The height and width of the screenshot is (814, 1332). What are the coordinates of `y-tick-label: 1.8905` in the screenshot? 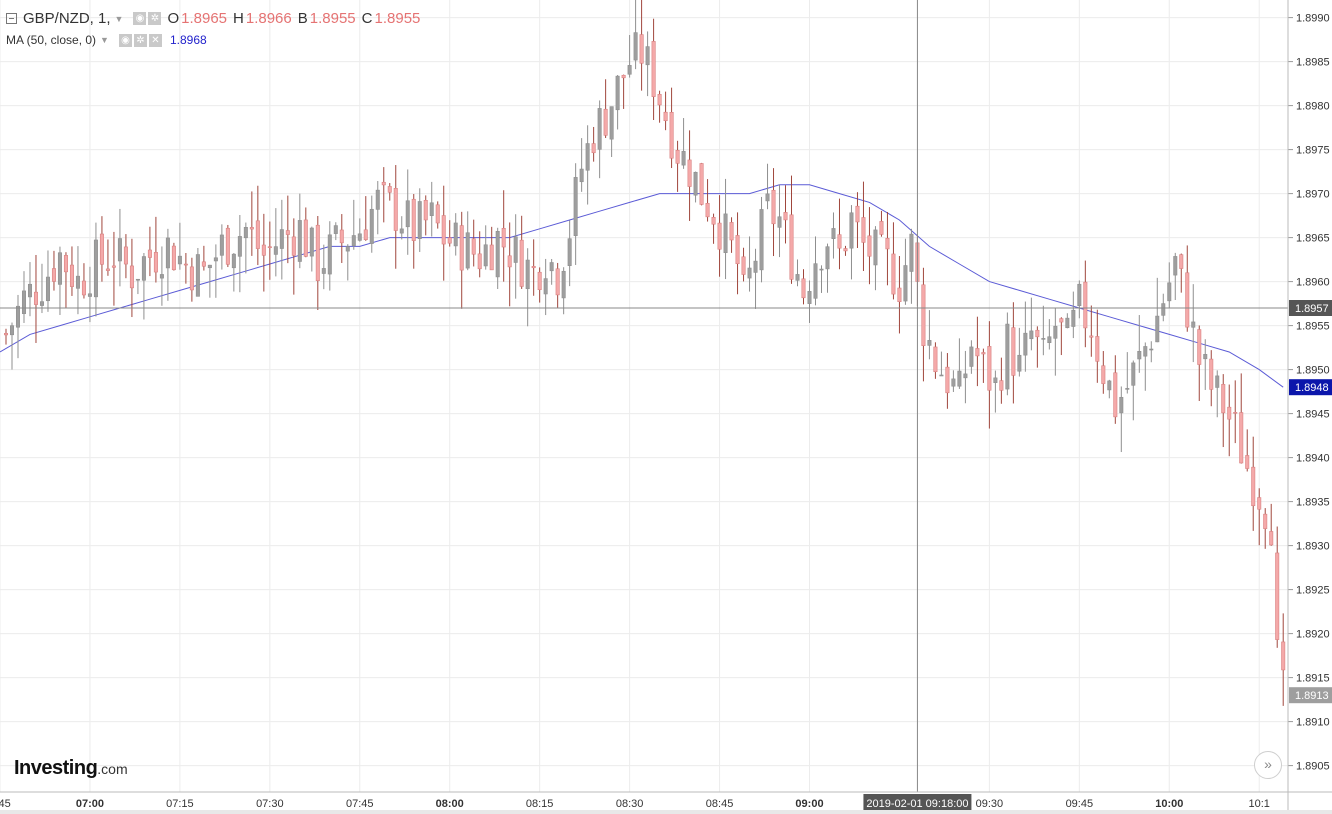 It's located at (1313, 767).